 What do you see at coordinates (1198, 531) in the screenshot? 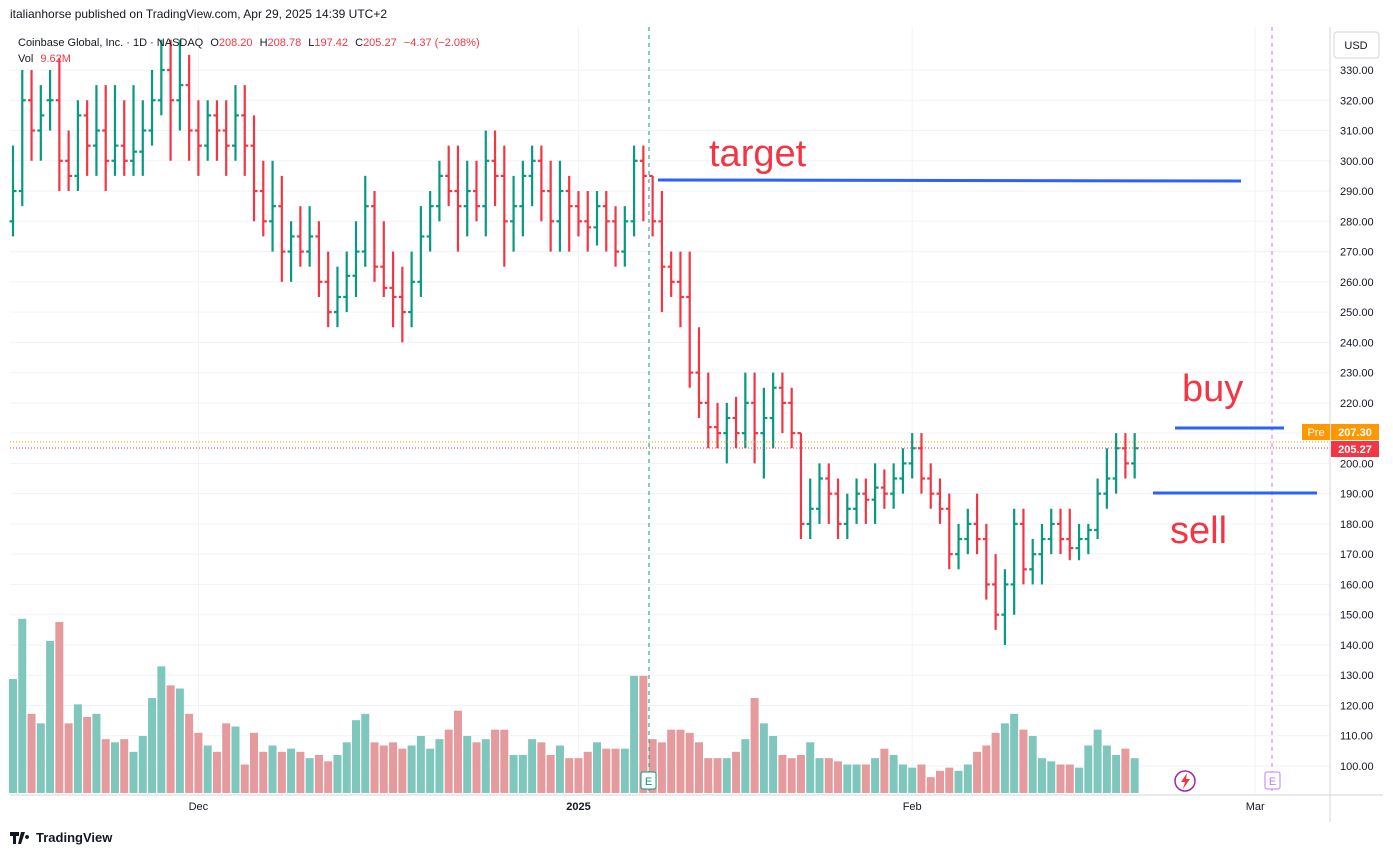
I see `sell-annotation: sell` at bounding box center [1198, 531].